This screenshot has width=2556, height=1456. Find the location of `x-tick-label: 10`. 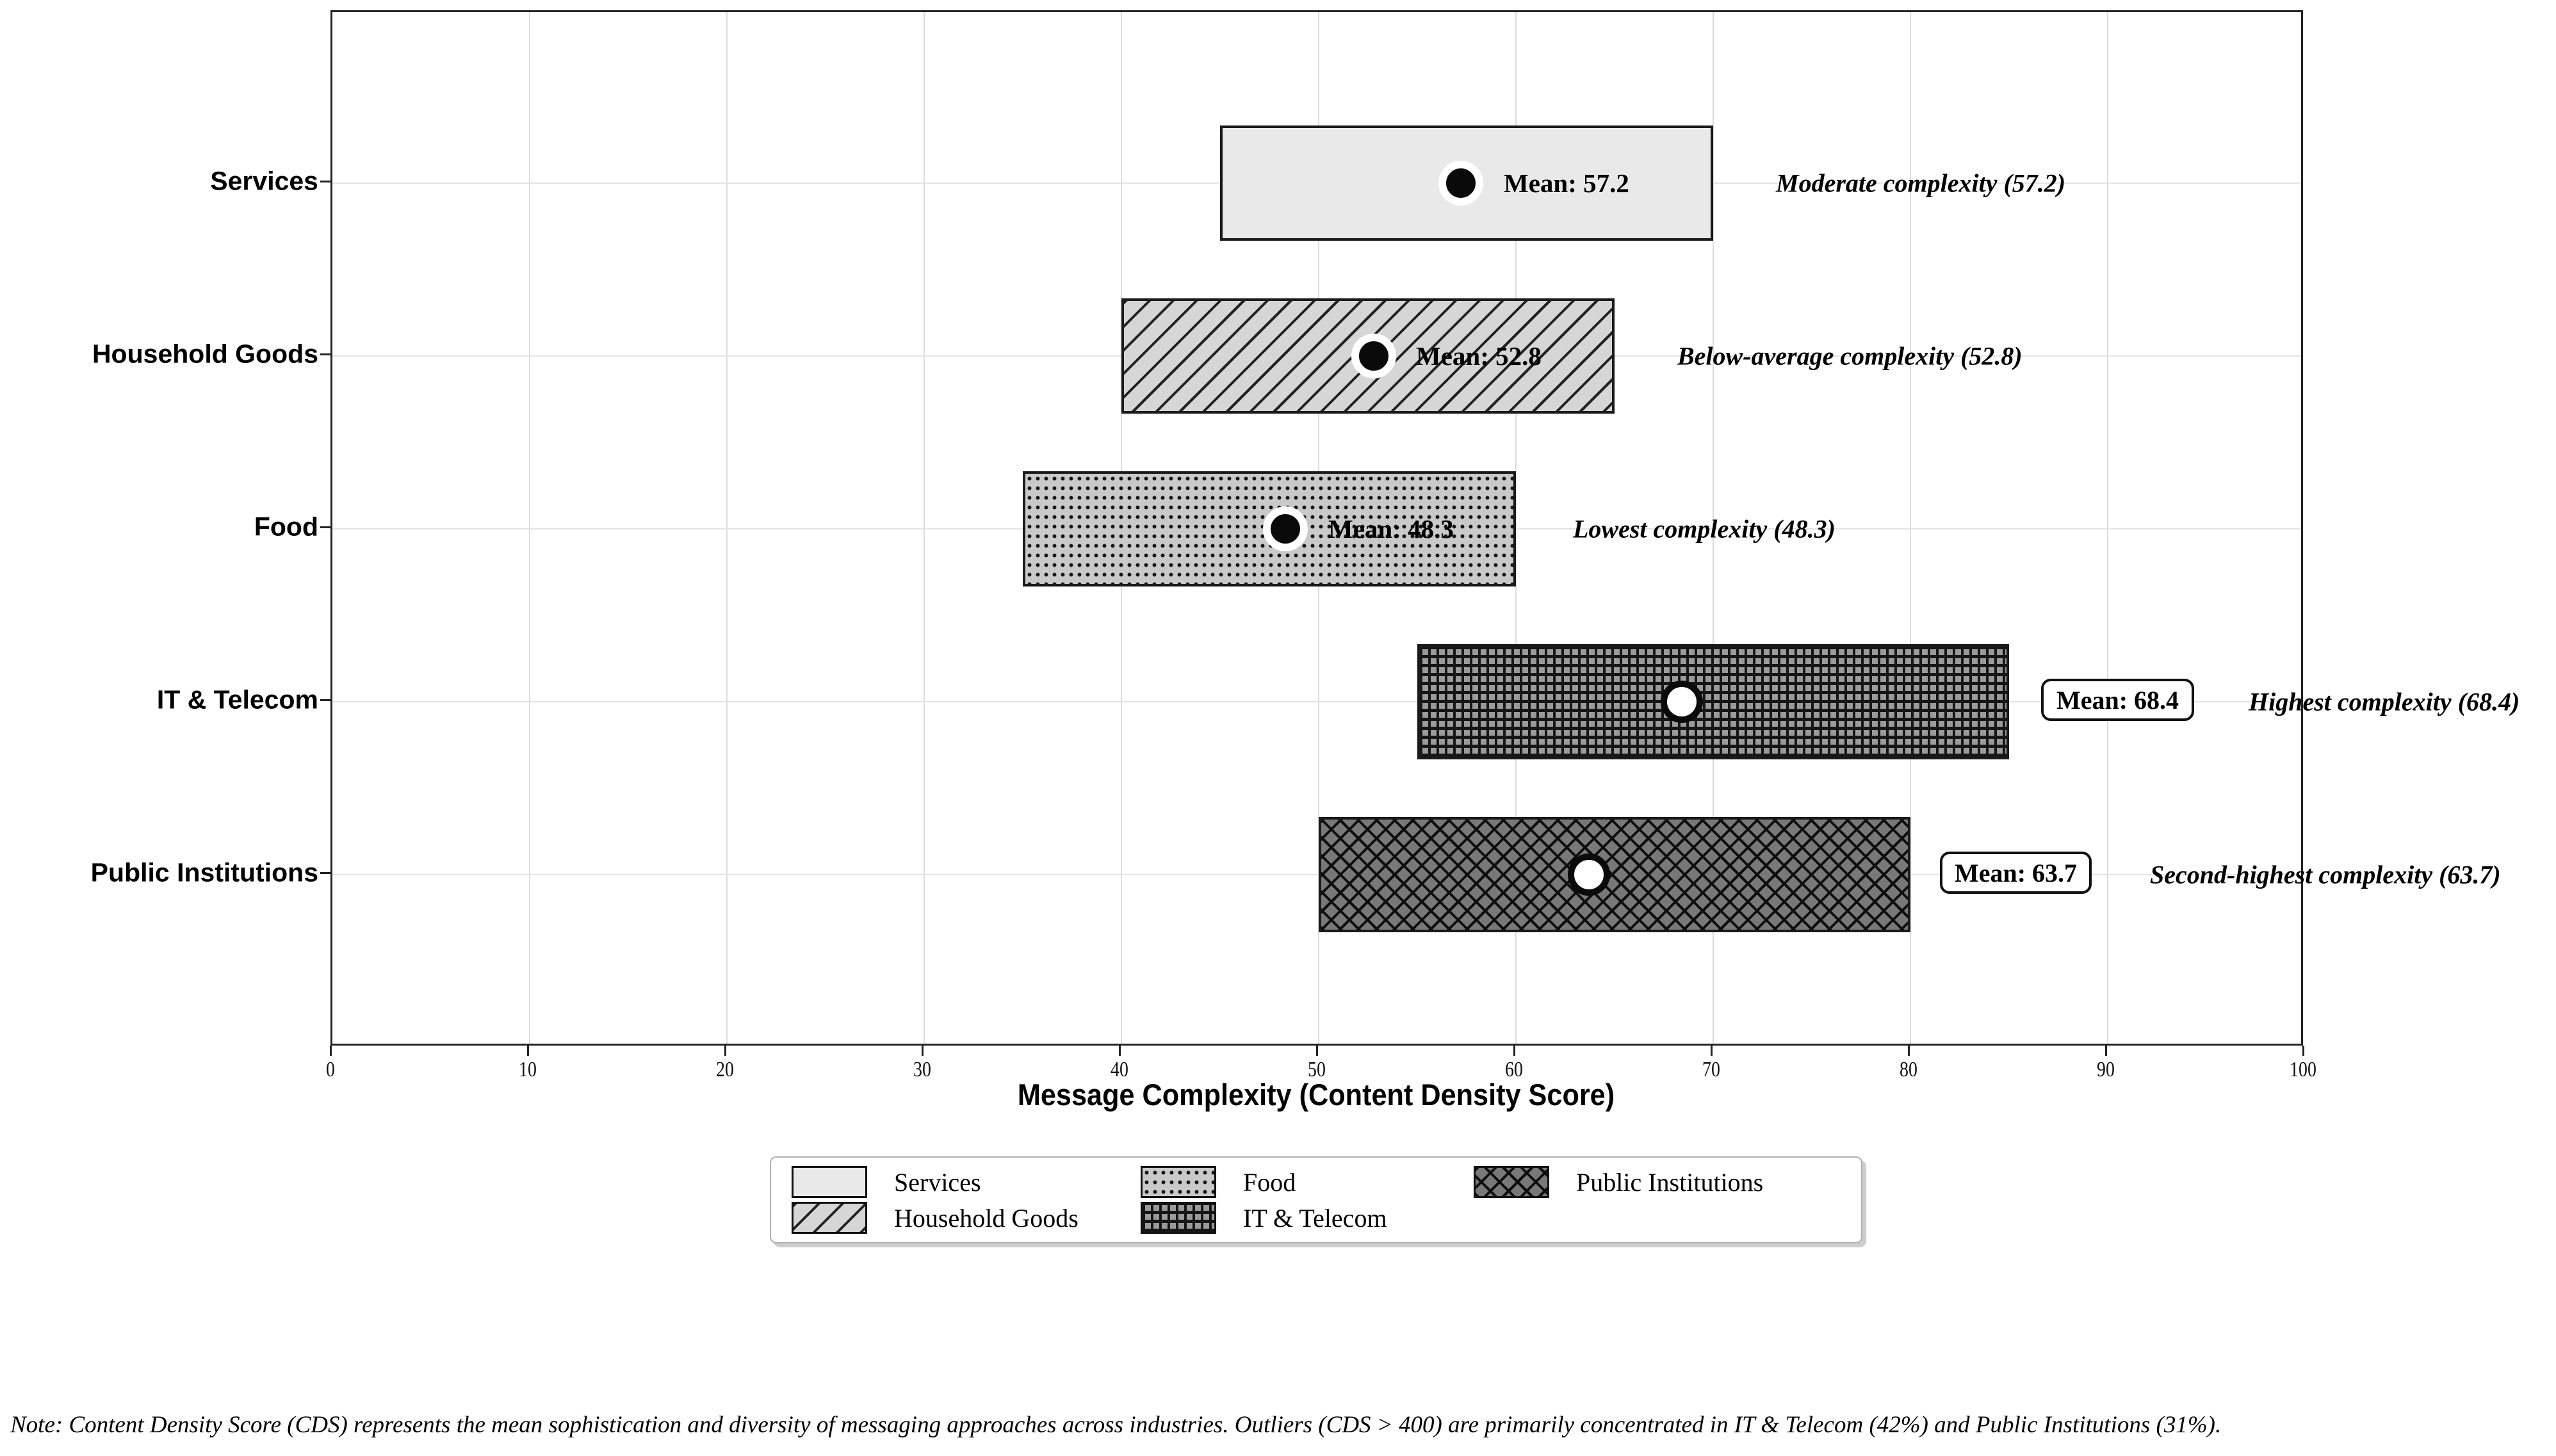

x-tick-label: 10 is located at coordinates (528, 1069).